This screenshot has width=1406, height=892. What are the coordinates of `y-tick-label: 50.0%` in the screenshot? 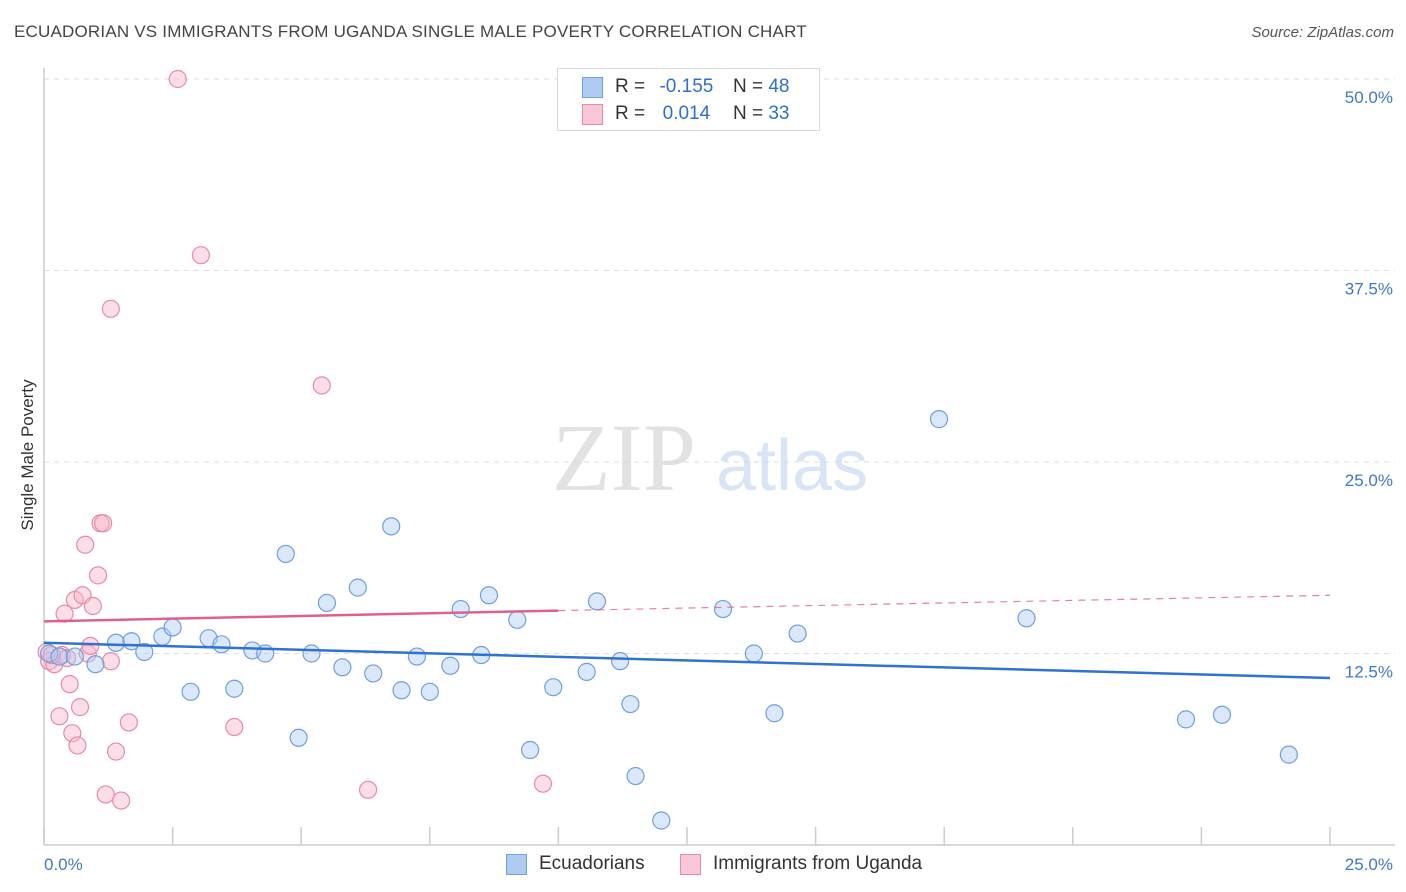 It's located at (1369, 97).